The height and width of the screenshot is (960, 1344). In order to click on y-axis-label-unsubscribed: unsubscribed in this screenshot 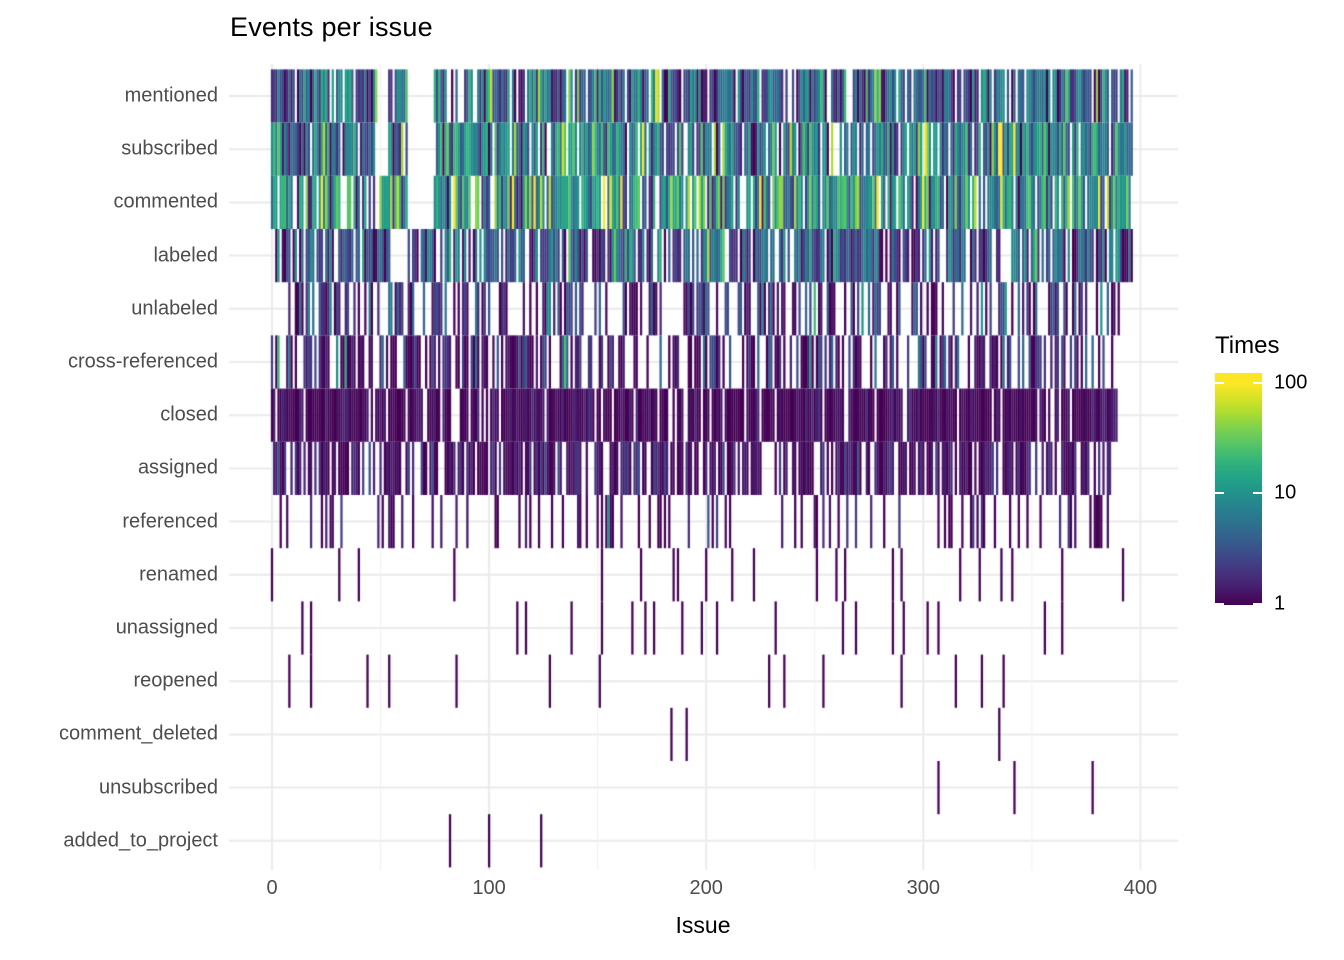, I will do `click(158, 787)`.